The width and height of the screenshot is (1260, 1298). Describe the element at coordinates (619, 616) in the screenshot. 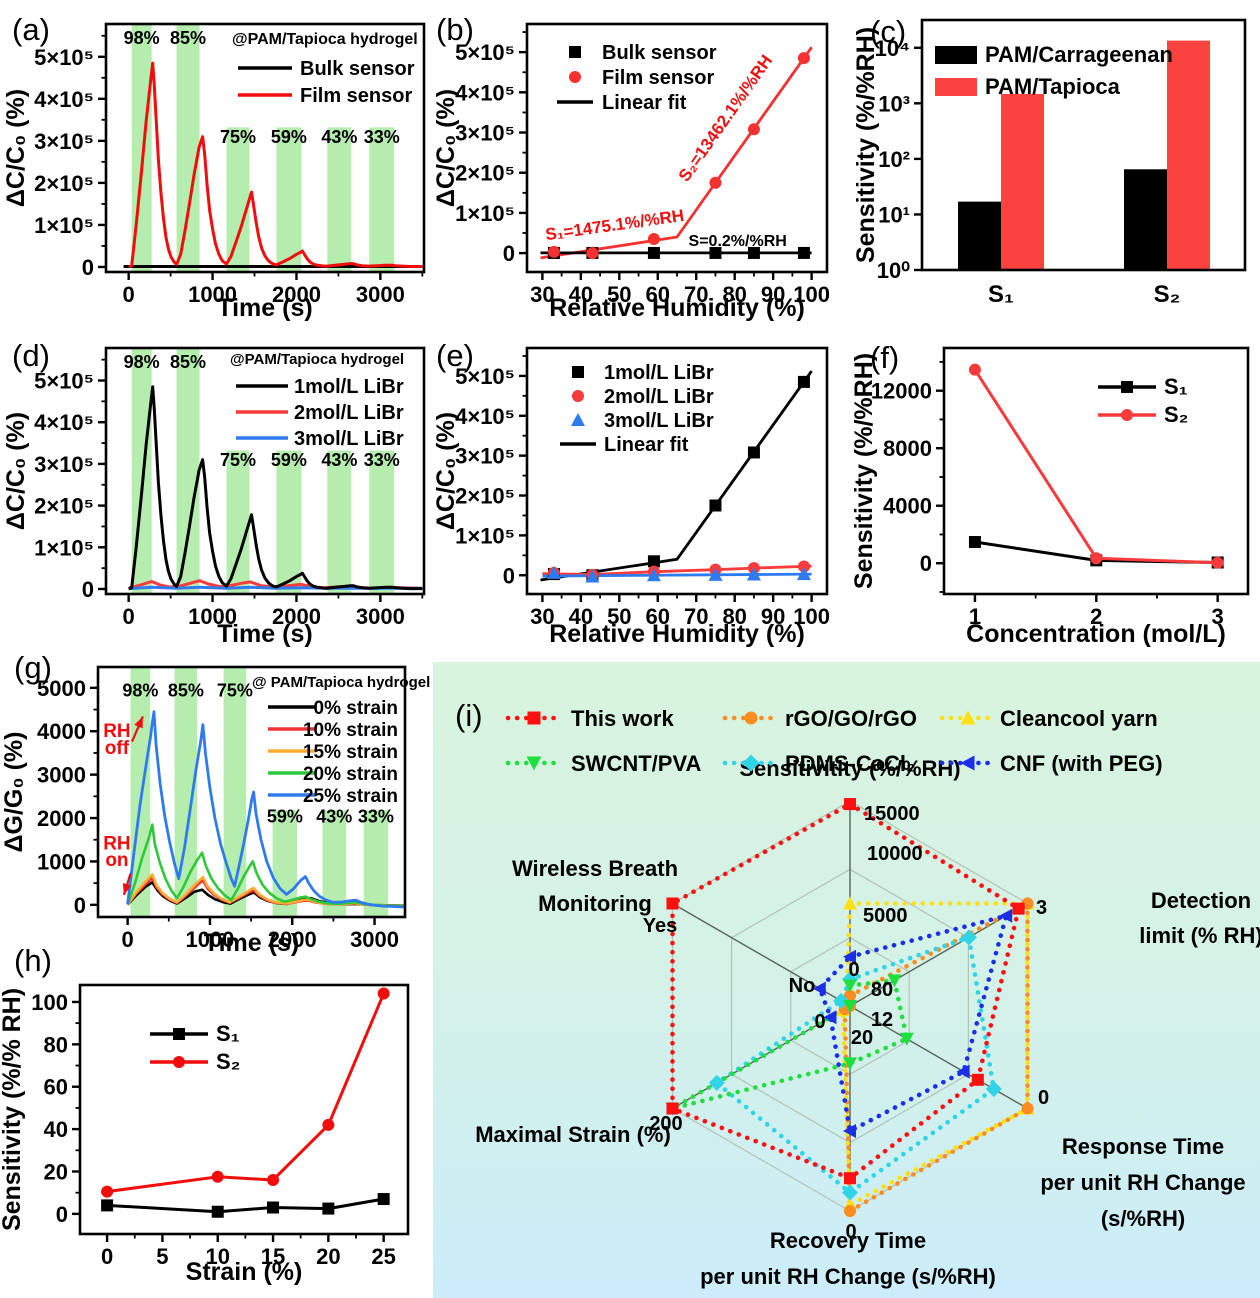

I see `svg-text: 50` at that location.